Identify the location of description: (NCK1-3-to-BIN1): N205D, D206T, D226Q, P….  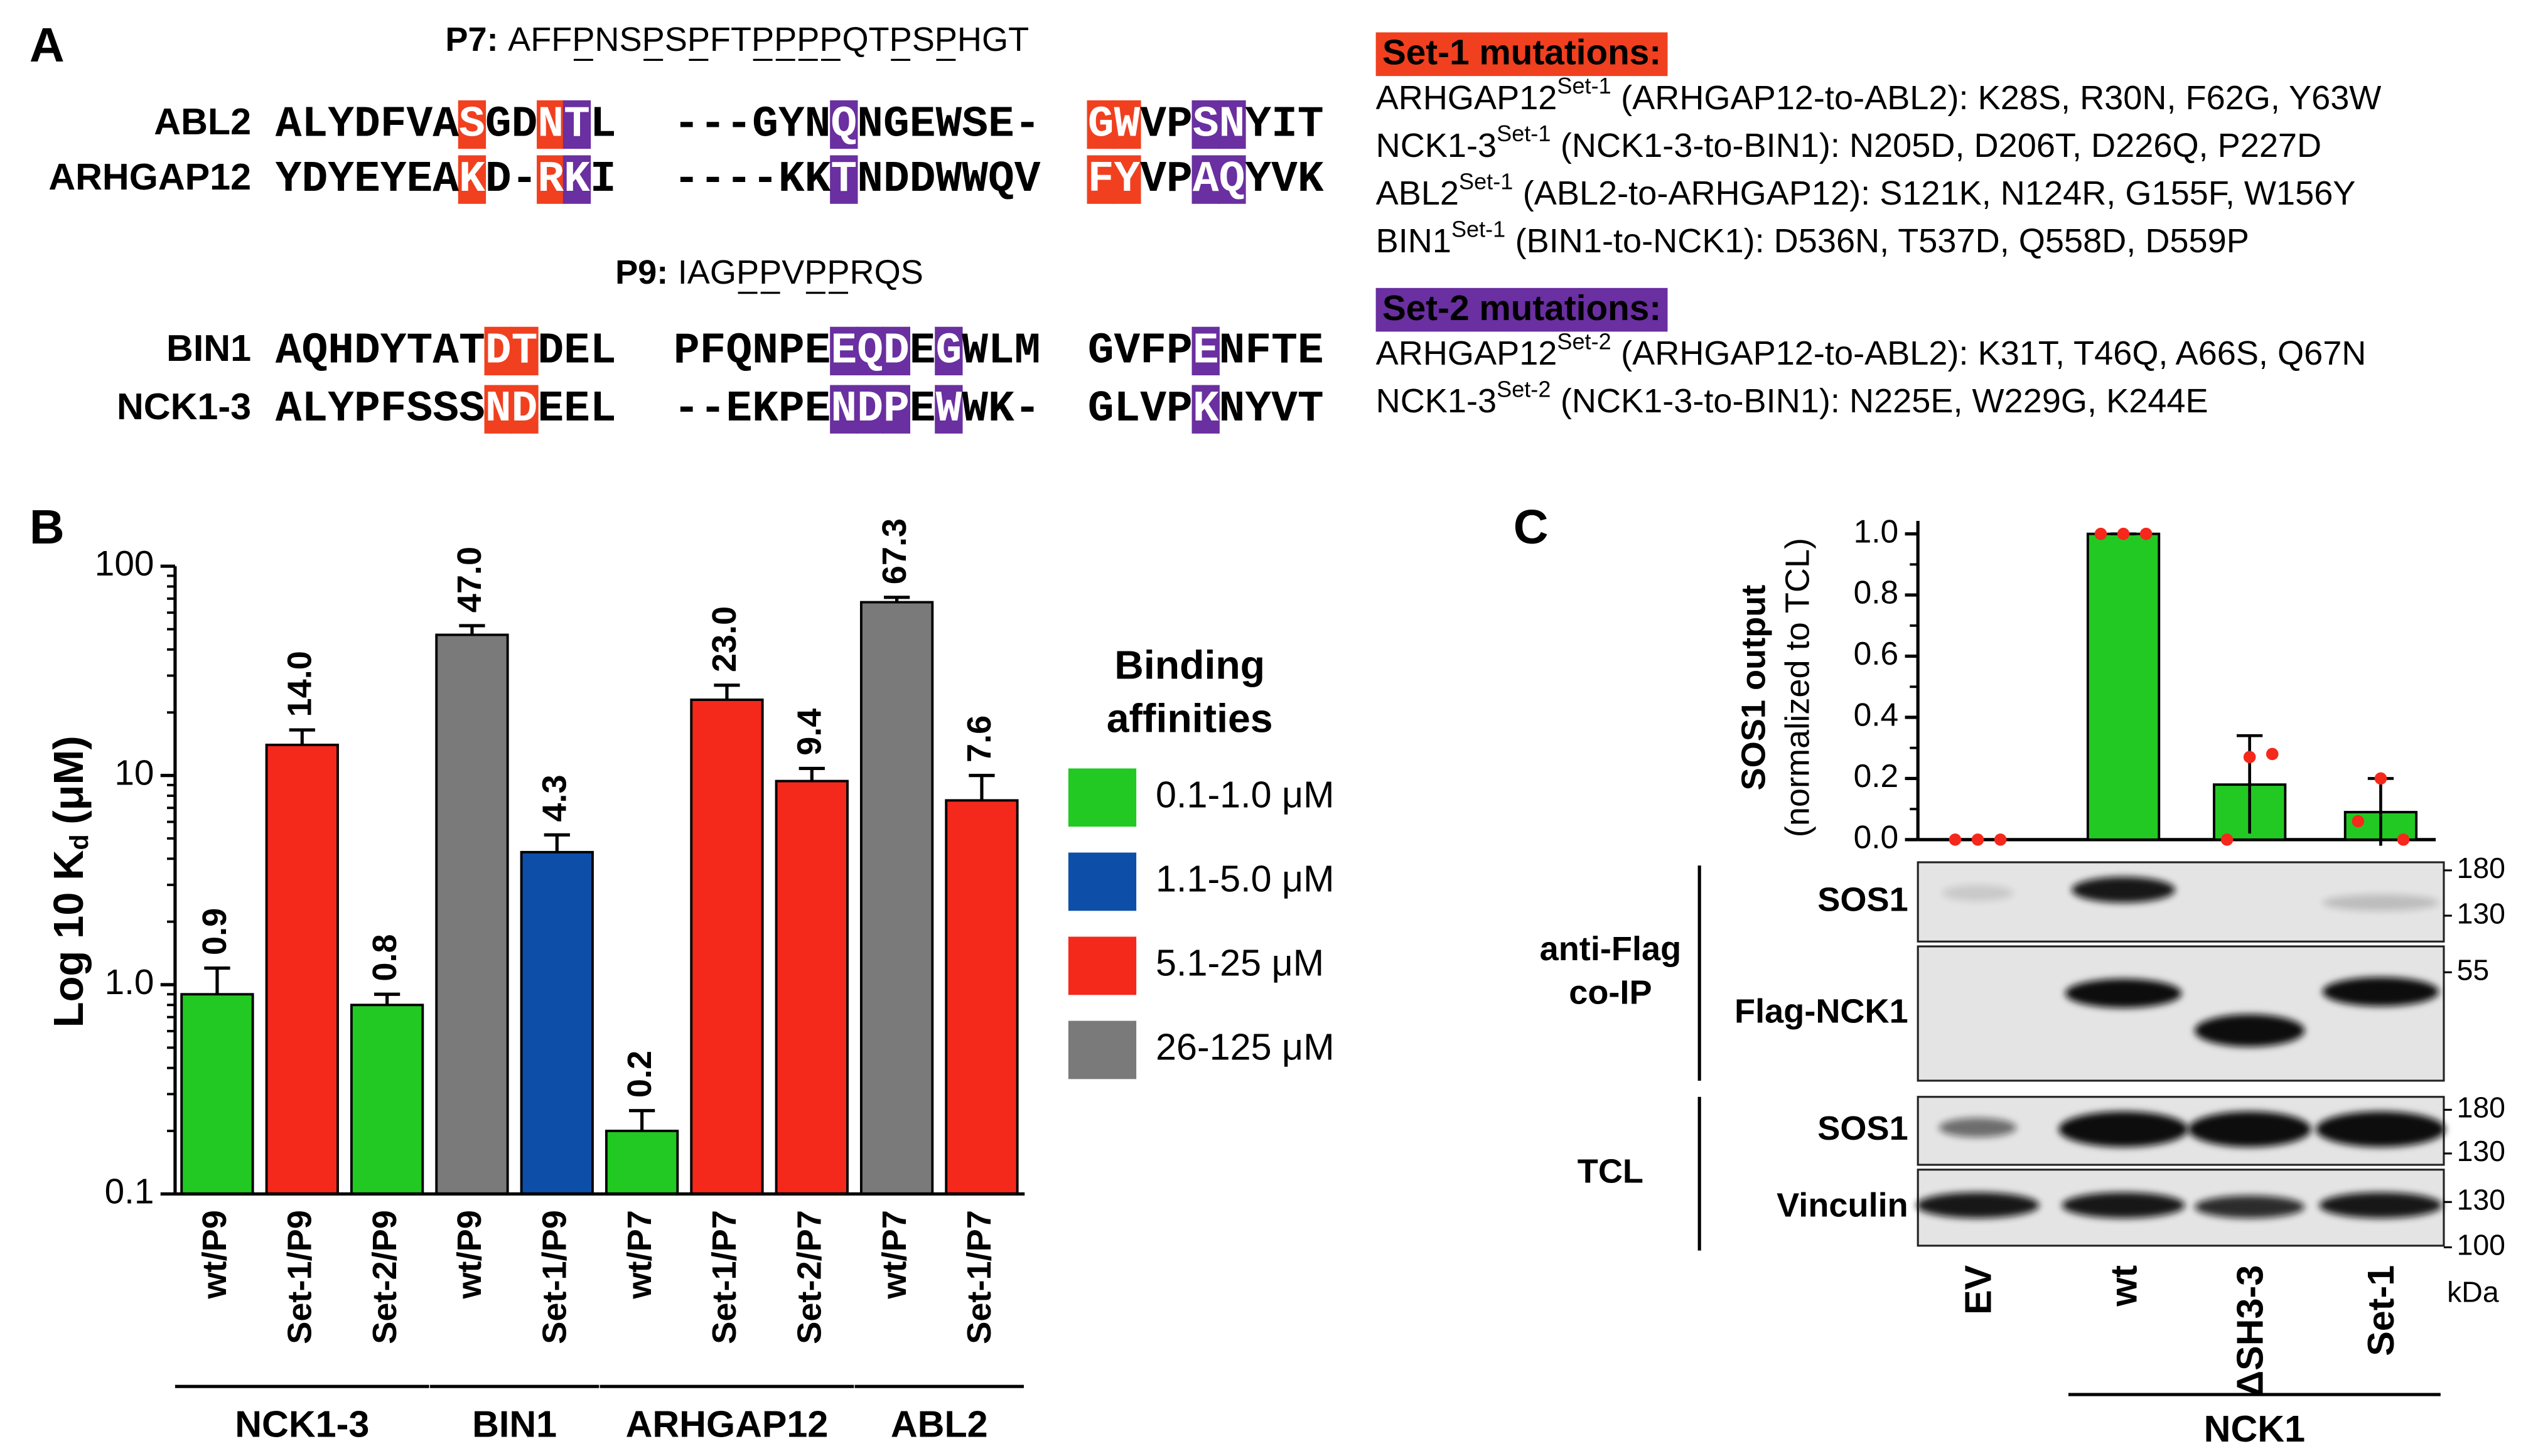
(1941, 145).